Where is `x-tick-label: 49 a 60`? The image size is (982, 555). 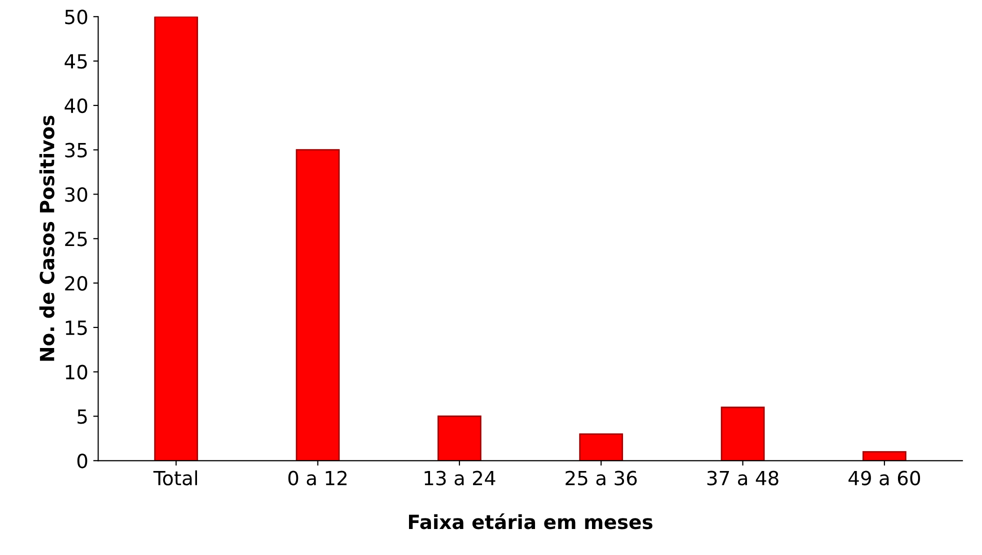 x-tick-label: 49 a 60 is located at coordinates (884, 478).